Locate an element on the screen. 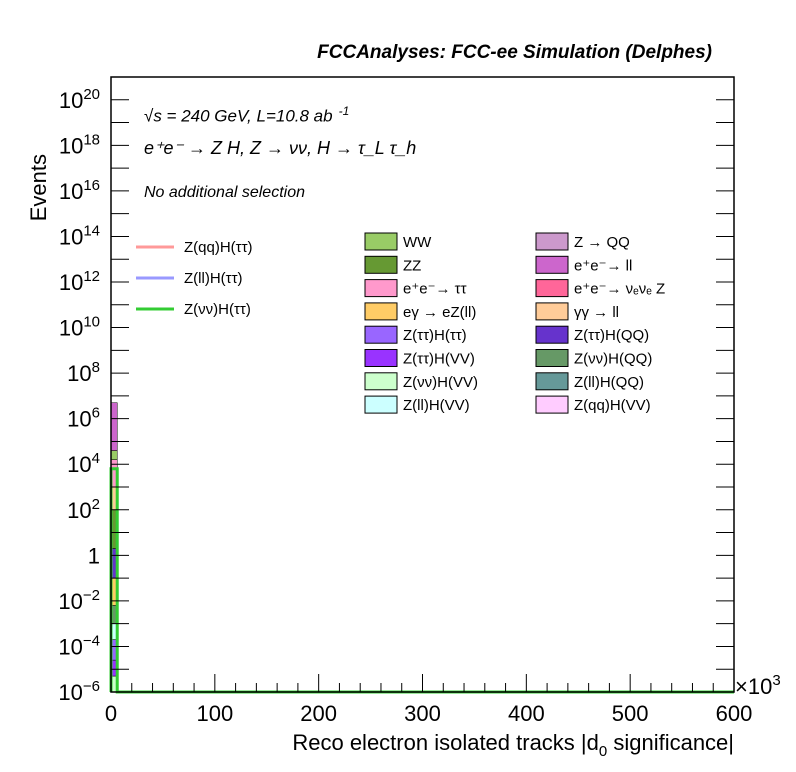 Image resolution: width=796 pixels, height=772 pixels. y-tick-label: 10⁻⁴ is located at coordinates (79, 645).